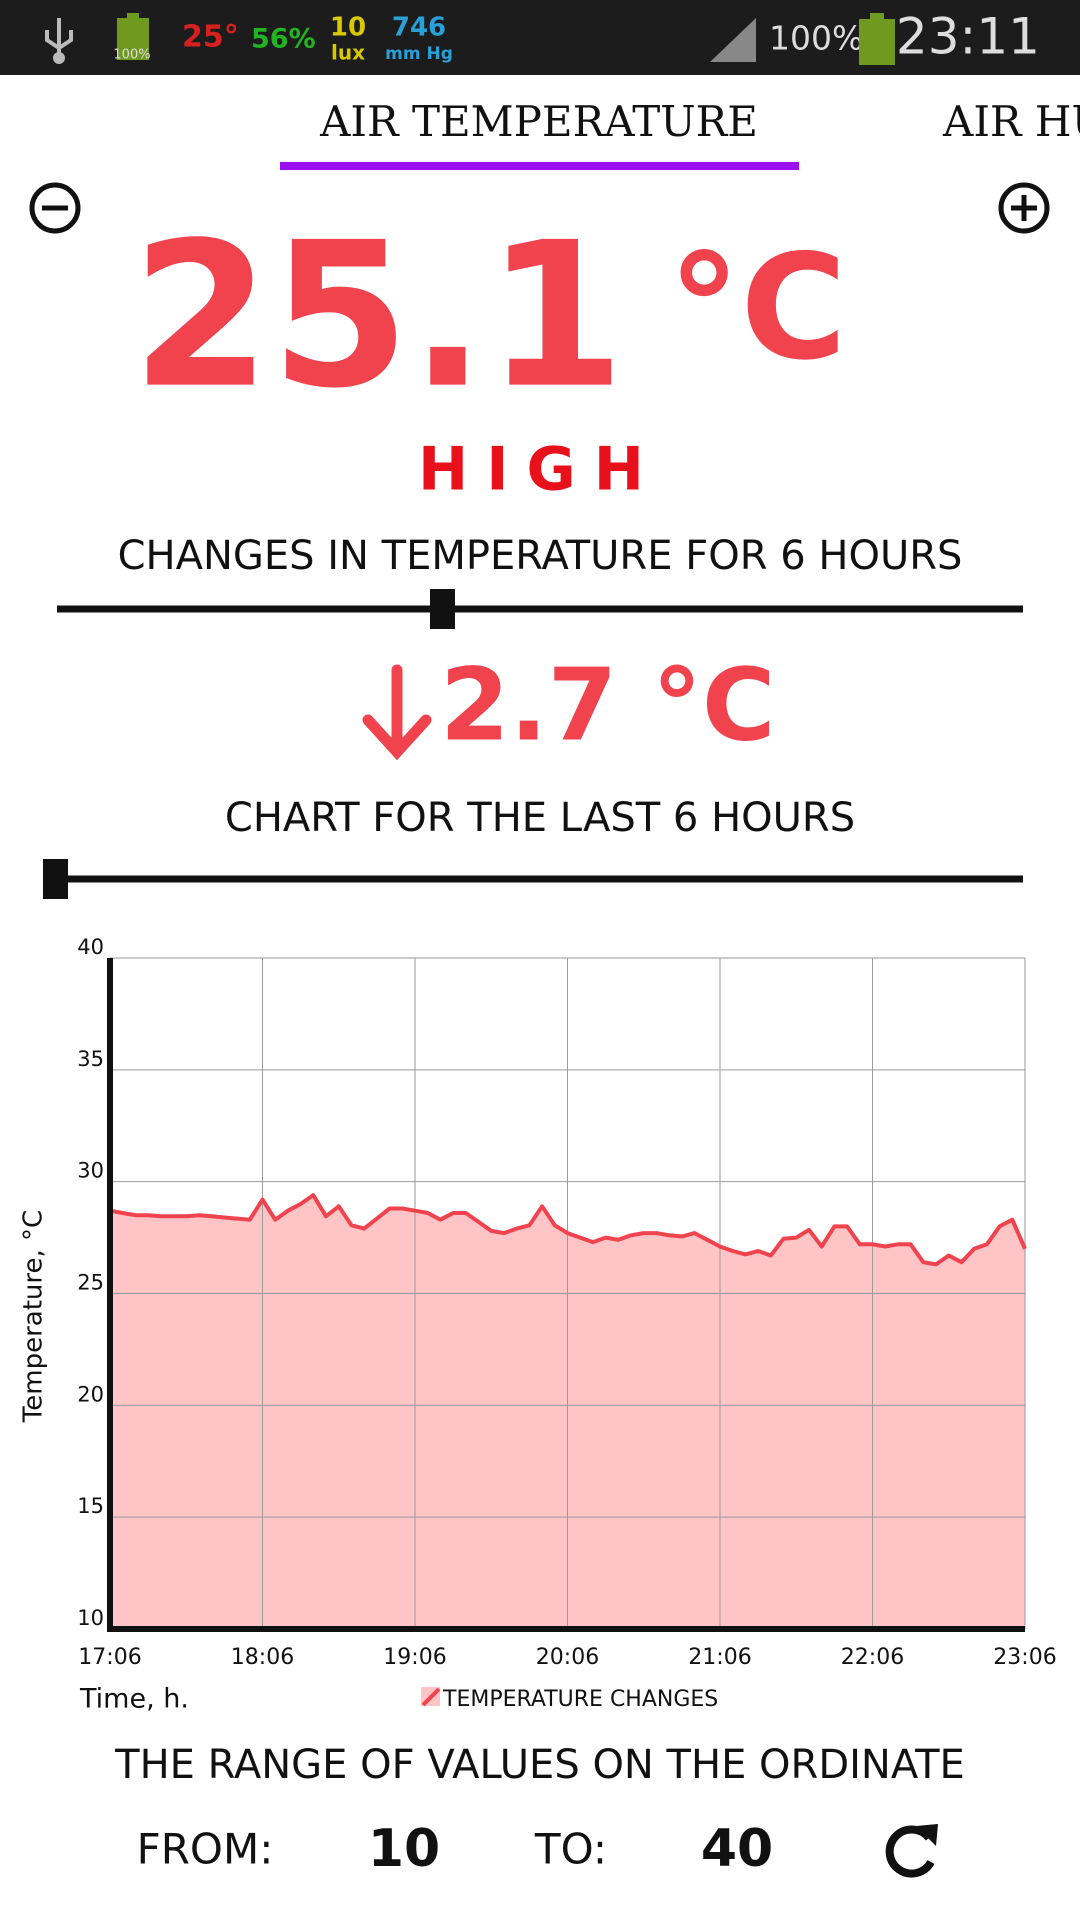 The height and width of the screenshot is (1920, 1080). Describe the element at coordinates (397, 712) in the screenshot. I see `down-arrow` at that location.